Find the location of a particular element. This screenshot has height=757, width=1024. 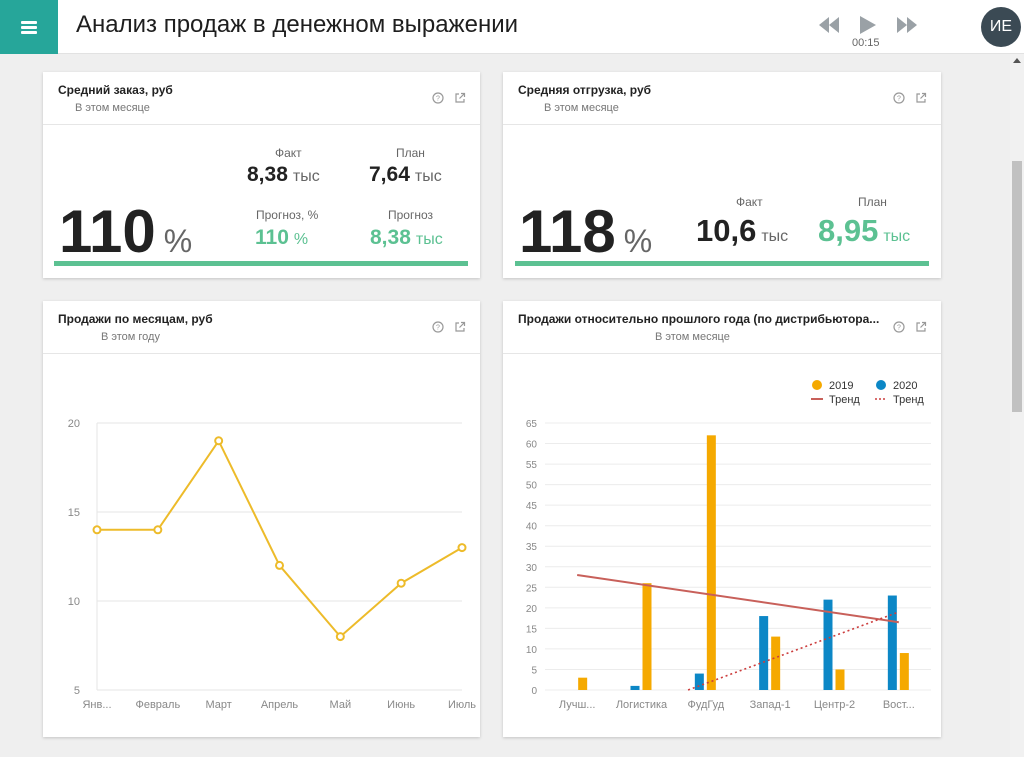

legend-label-trend-2019: Тренд is located at coordinates (844, 400).